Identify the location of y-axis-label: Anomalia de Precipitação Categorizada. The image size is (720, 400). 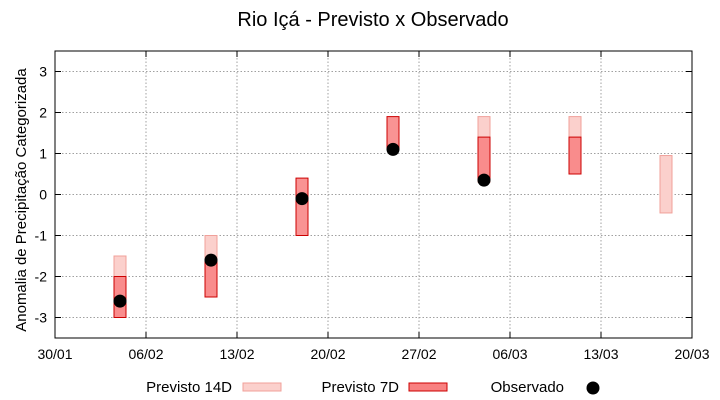
(21, 200).